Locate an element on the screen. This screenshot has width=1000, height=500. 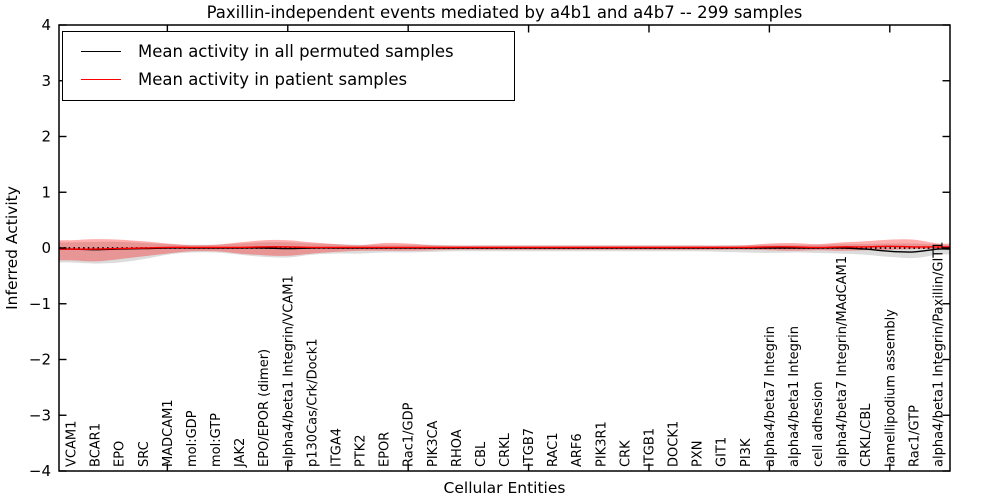
category-label: BCAR1 is located at coordinates (96, 445).